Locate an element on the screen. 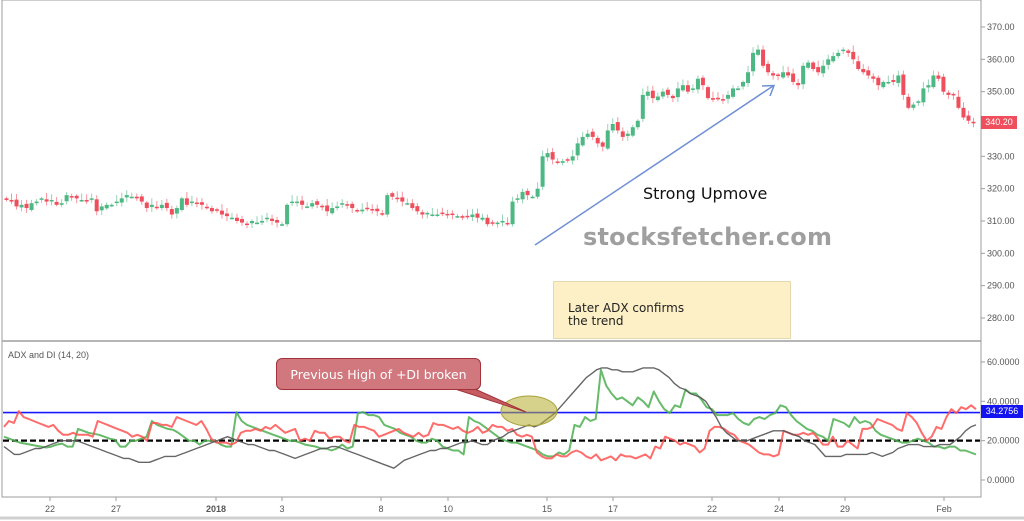 The image size is (1024, 521). x-tick-label: 8 is located at coordinates (380, 509).